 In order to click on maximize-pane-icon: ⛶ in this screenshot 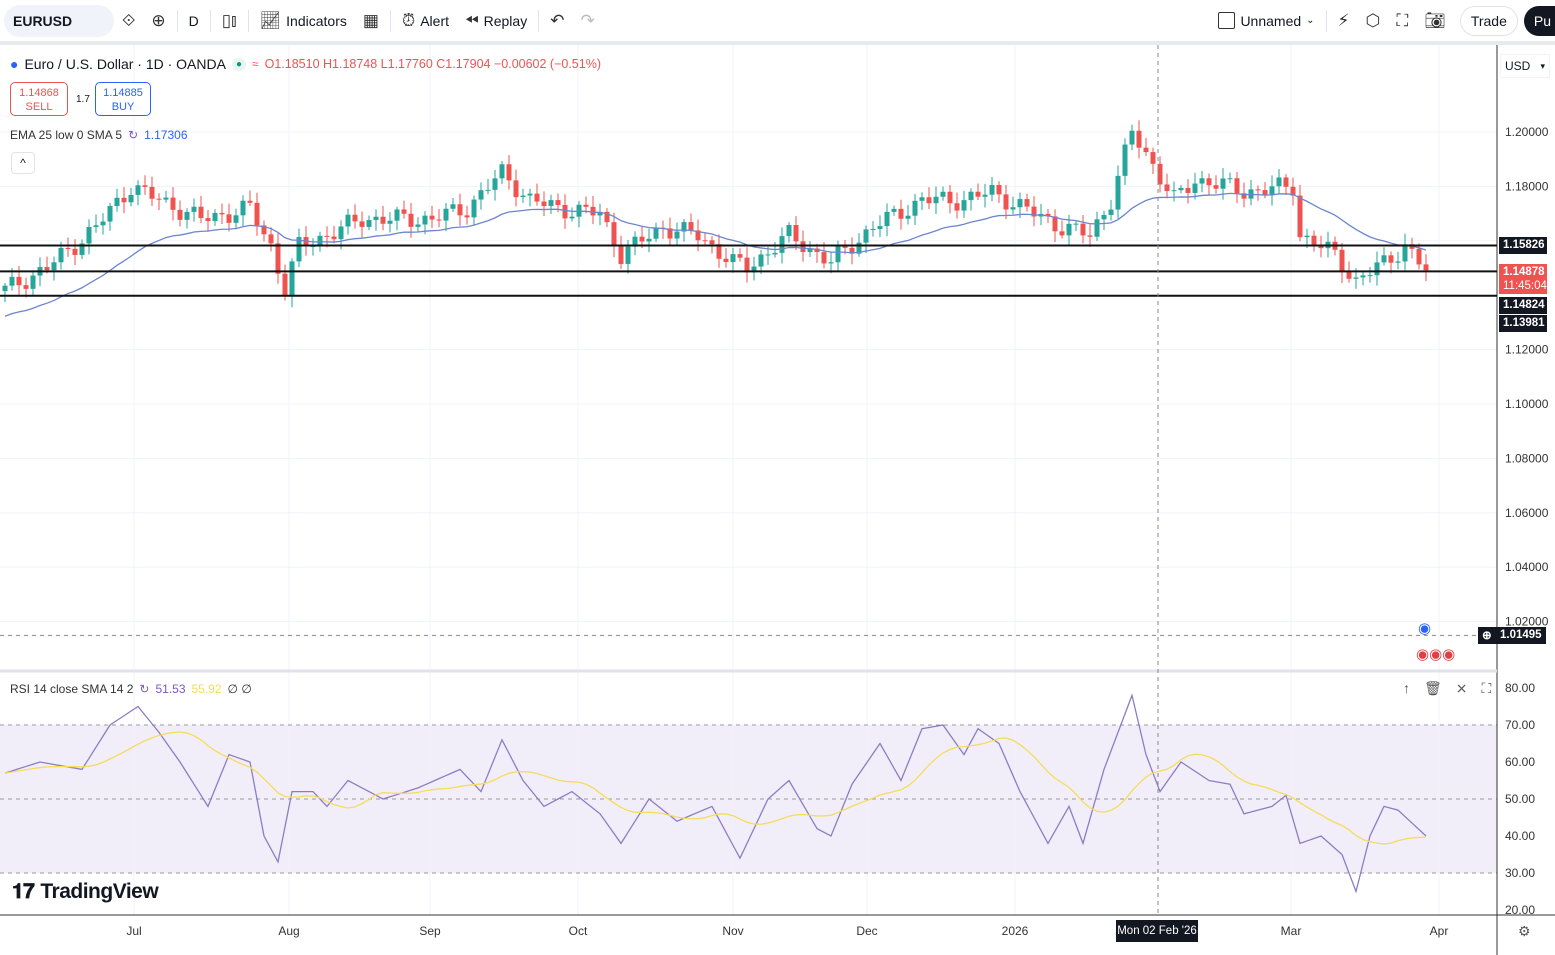, I will do `click(1486, 688)`.